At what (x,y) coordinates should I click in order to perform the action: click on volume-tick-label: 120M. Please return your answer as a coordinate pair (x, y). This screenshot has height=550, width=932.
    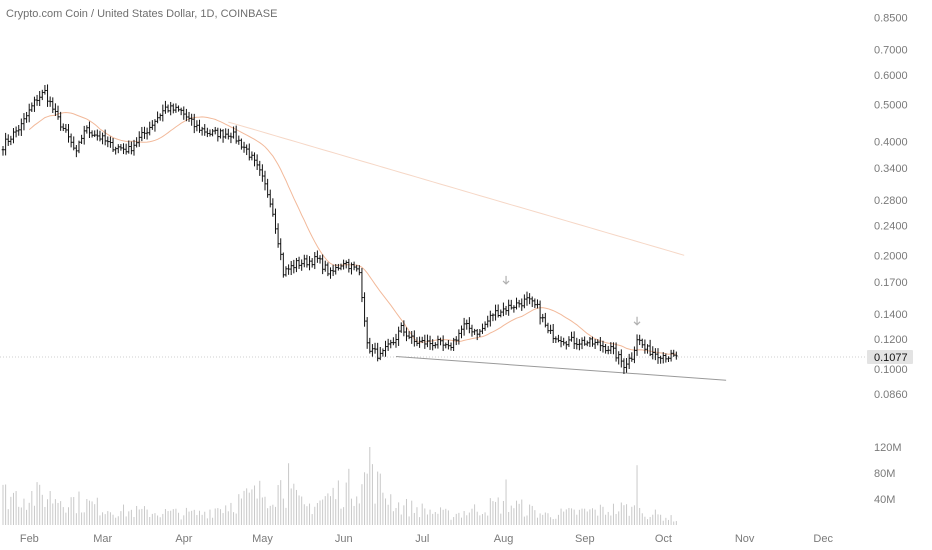
    Looking at the image, I should click on (888, 448).